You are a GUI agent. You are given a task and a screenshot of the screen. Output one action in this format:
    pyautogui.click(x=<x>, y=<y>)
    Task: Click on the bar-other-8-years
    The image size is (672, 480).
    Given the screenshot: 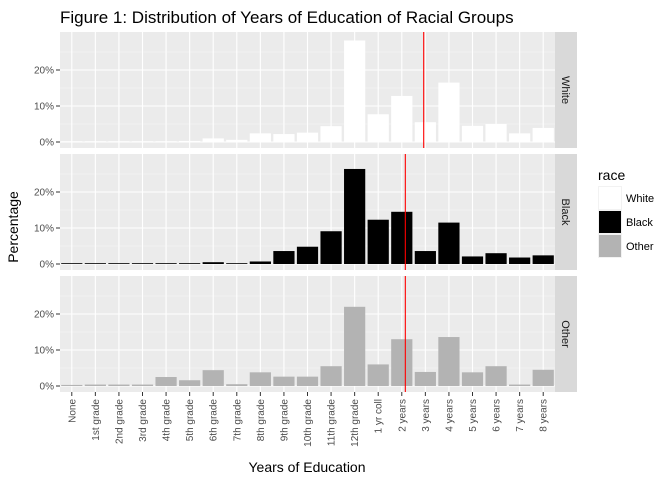 What is the action you would take?
    pyautogui.click(x=543, y=377)
    